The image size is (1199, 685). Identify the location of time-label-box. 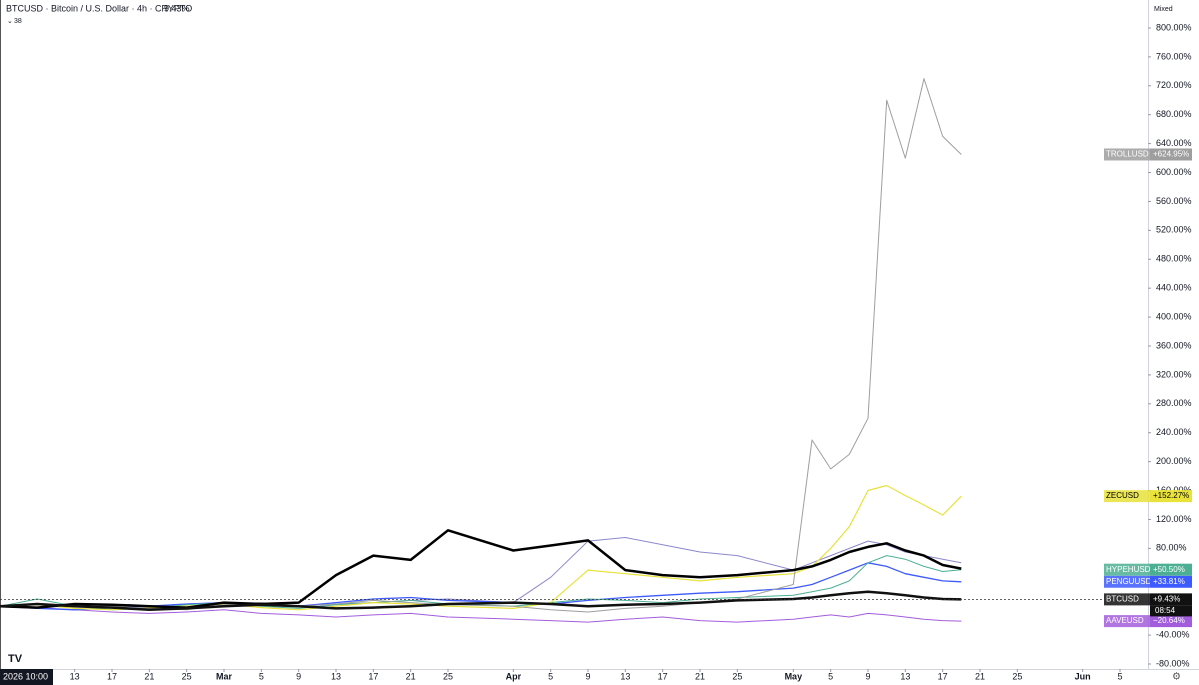
(26, 677).